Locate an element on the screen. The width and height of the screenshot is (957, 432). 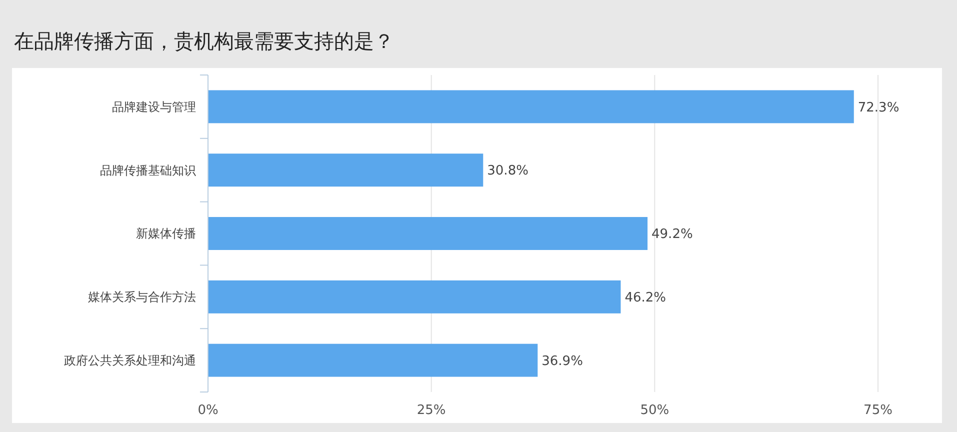
y-tick-label: 媒体关系与合作方法 is located at coordinates (142, 297).